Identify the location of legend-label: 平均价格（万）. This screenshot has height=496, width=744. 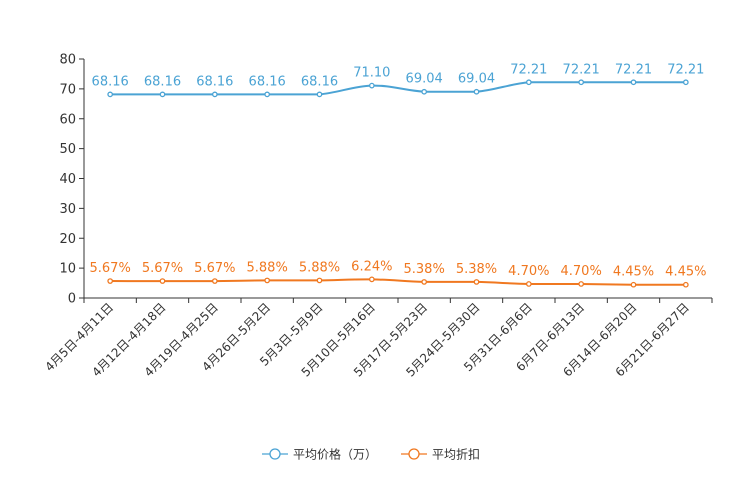
(335, 454).